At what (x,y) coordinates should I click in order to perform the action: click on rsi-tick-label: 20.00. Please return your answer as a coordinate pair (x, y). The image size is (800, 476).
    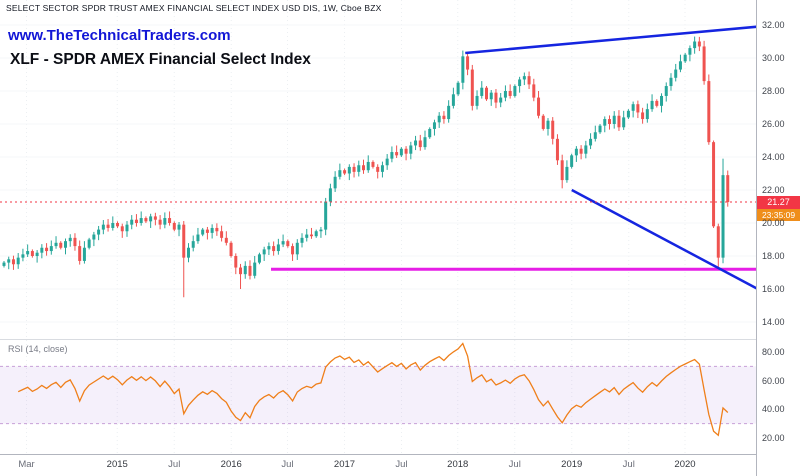
    Looking at the image, I should click on (773, 437).